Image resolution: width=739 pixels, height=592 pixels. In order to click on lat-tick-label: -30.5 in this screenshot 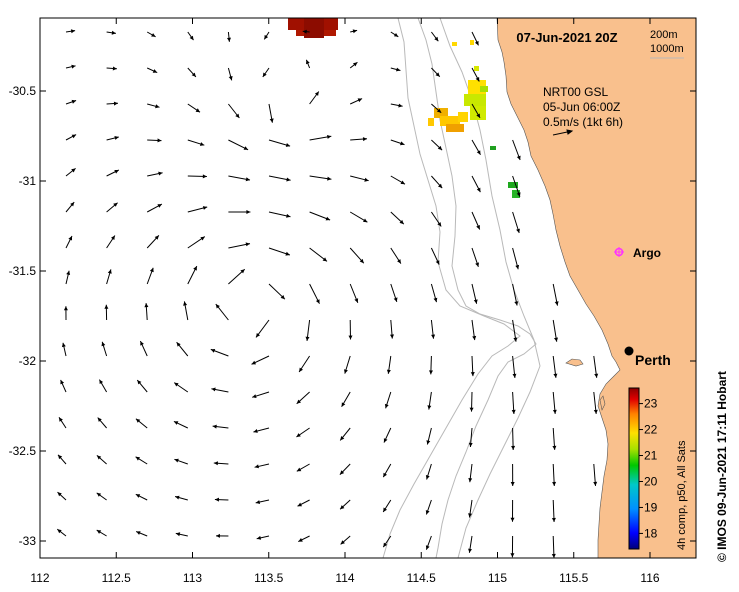, I will do `click(23, 91)`.